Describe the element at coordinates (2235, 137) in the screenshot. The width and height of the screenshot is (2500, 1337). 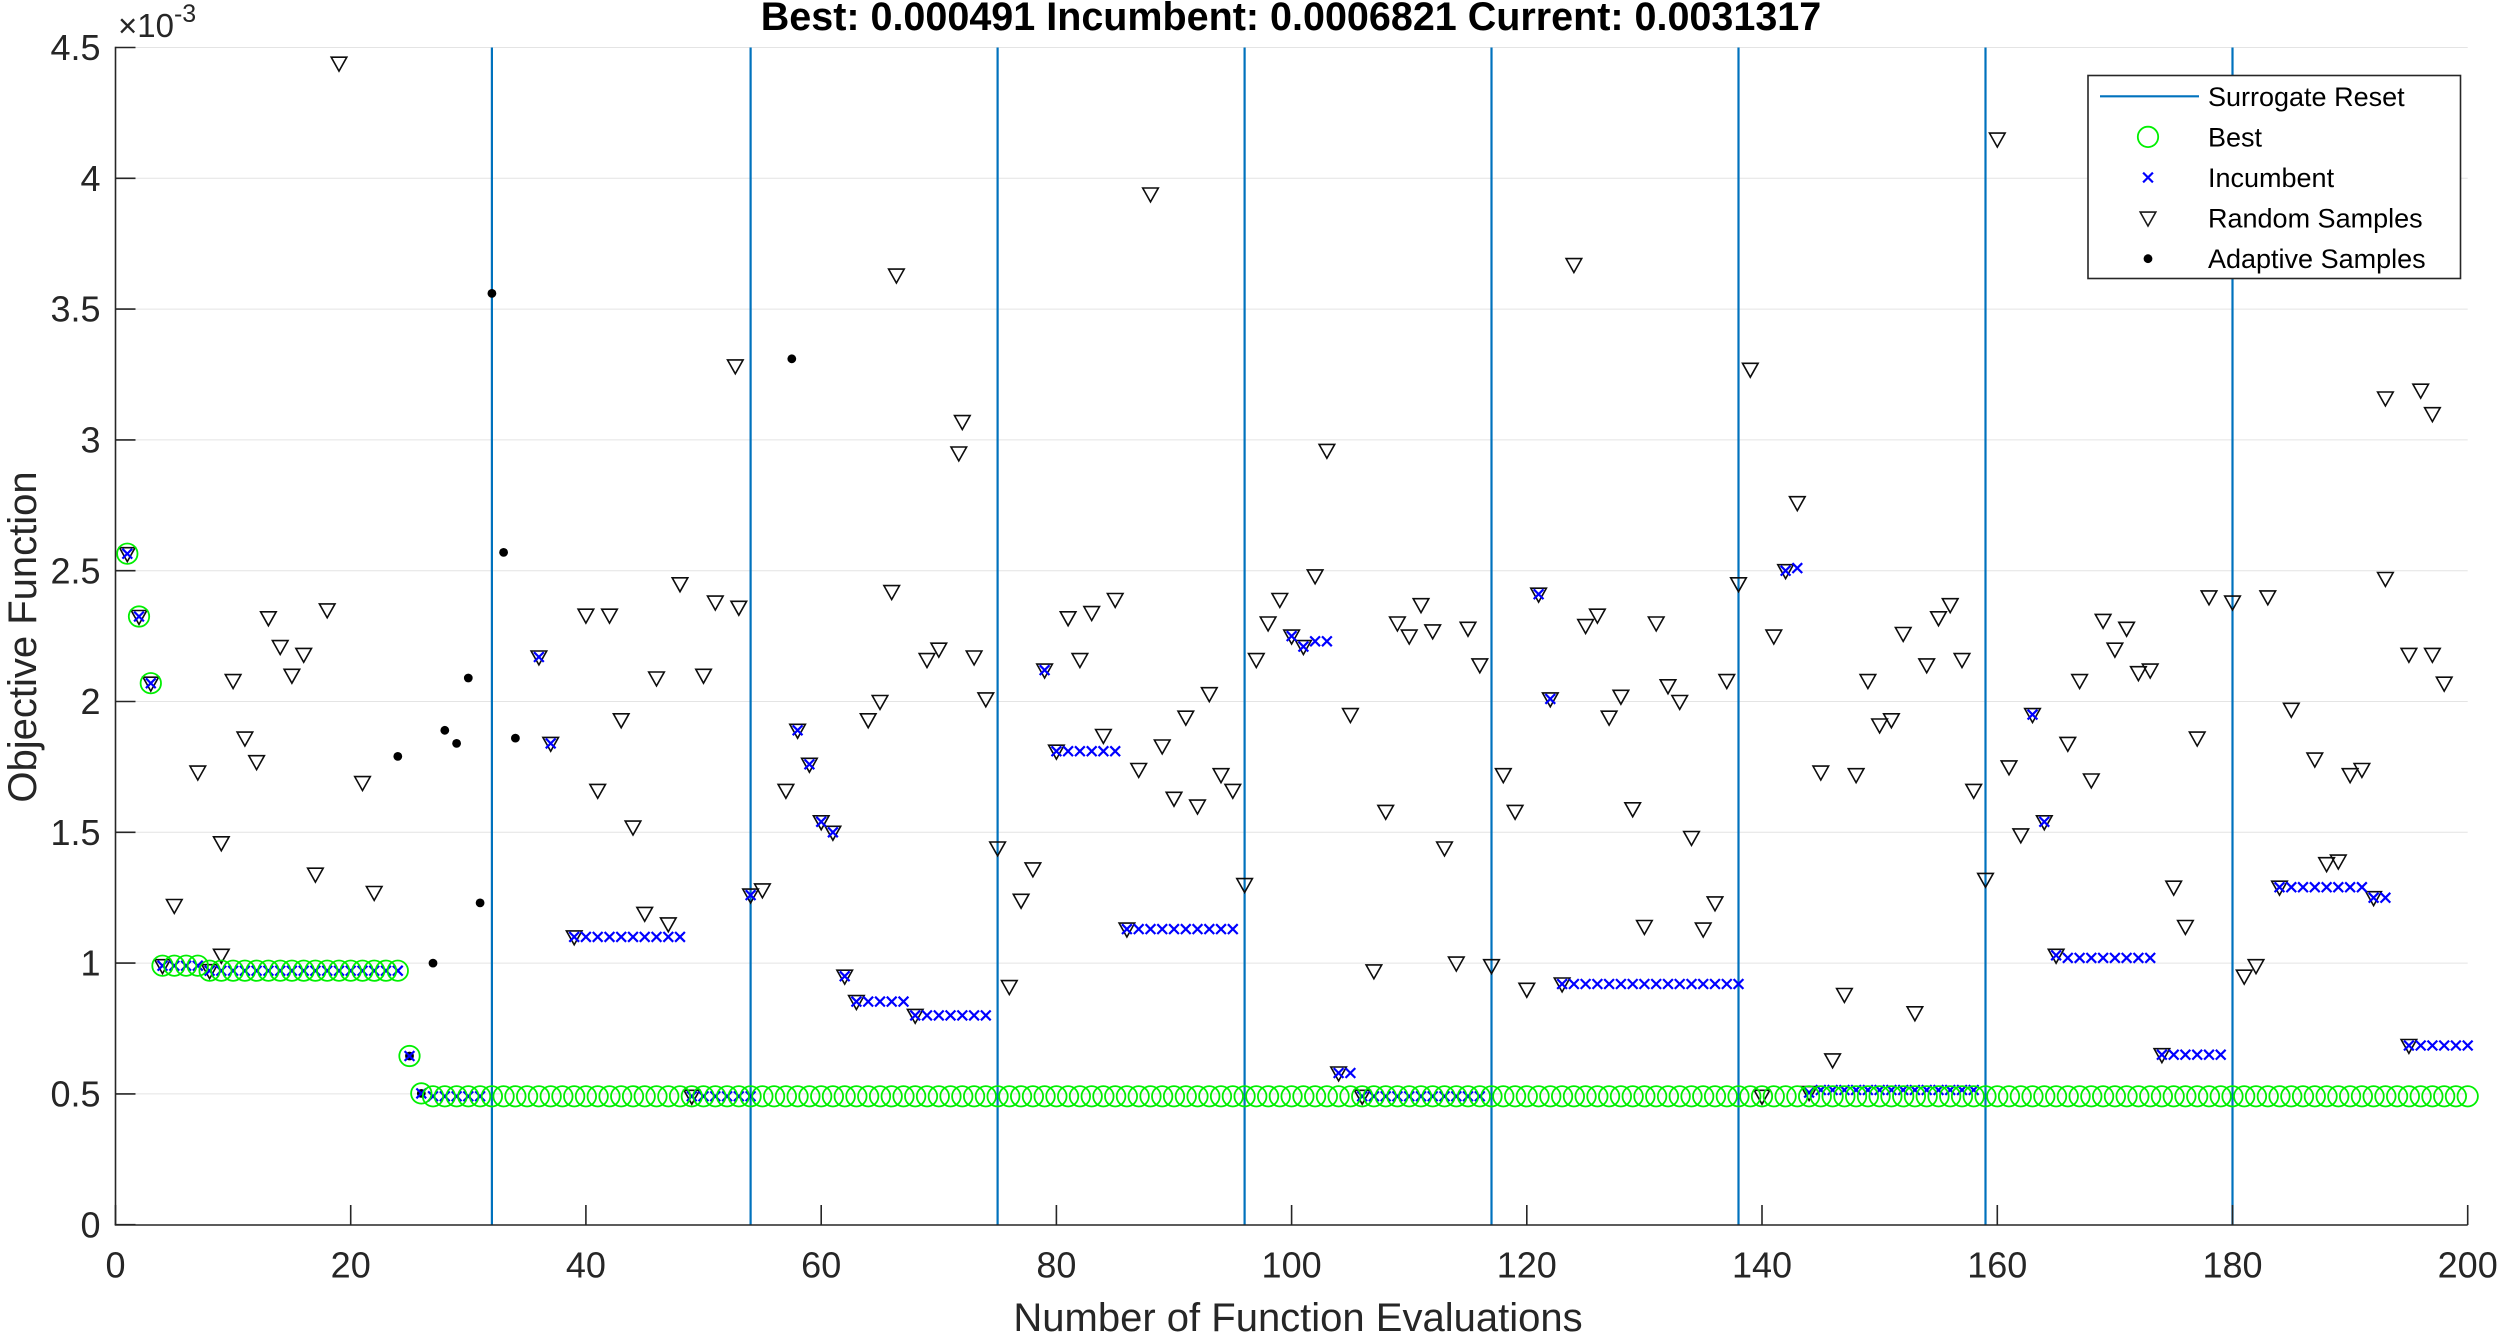
I see `svg-text: Best` at that location.